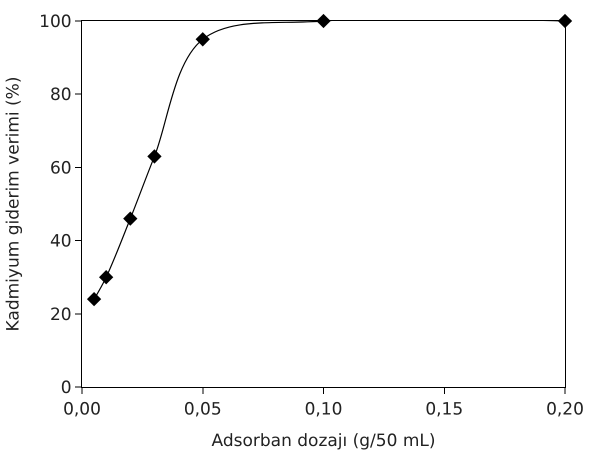 Image resolution: width=596 pixels, height=458 pixels. Describe the element at coordinates (444, 409) in the screenshot. I see `x-tick-label: 0,15` at that location.